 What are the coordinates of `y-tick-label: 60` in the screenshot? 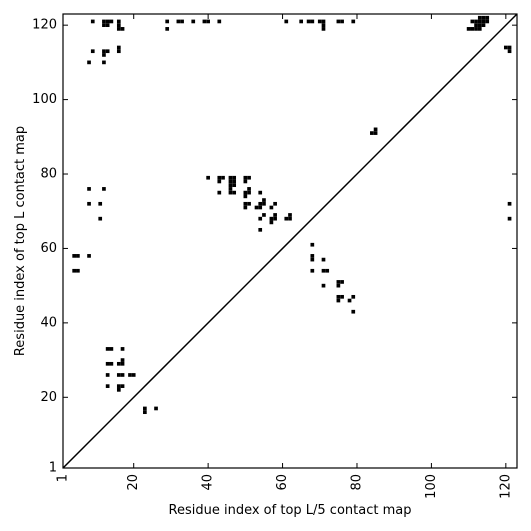 It's located at (48, 248).